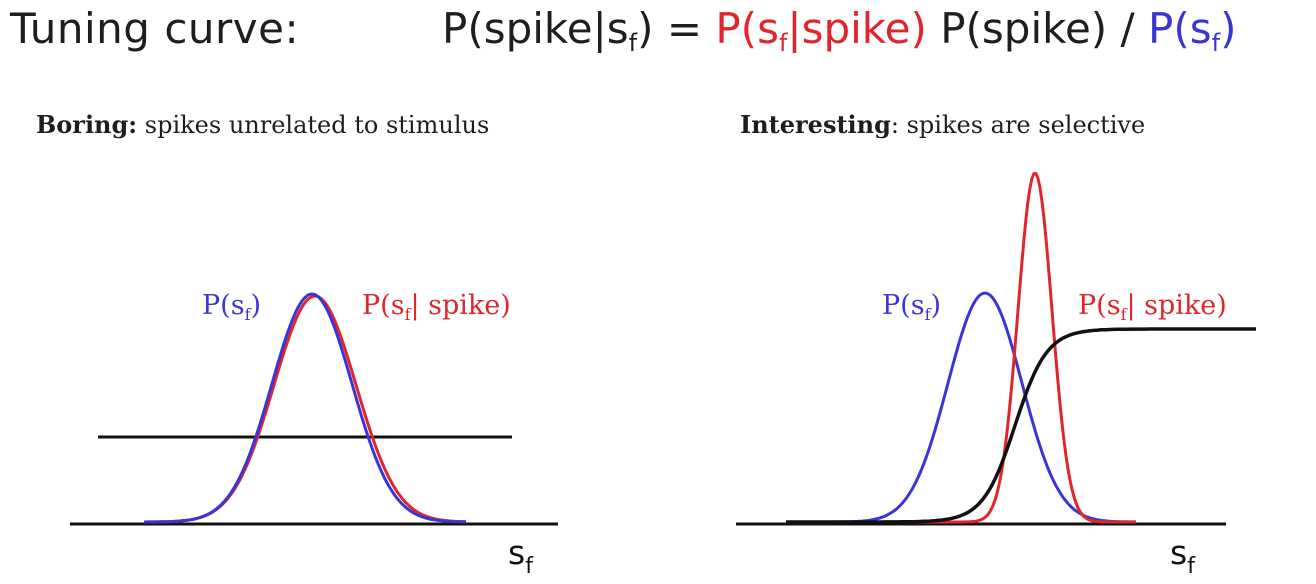 This screenshot has height=584, width=1316. Describe the element at coordinates (263, 124) in the screenshot. I see `boring-panel-heading: Boring: spikes unrelated to stimulus` at that location.